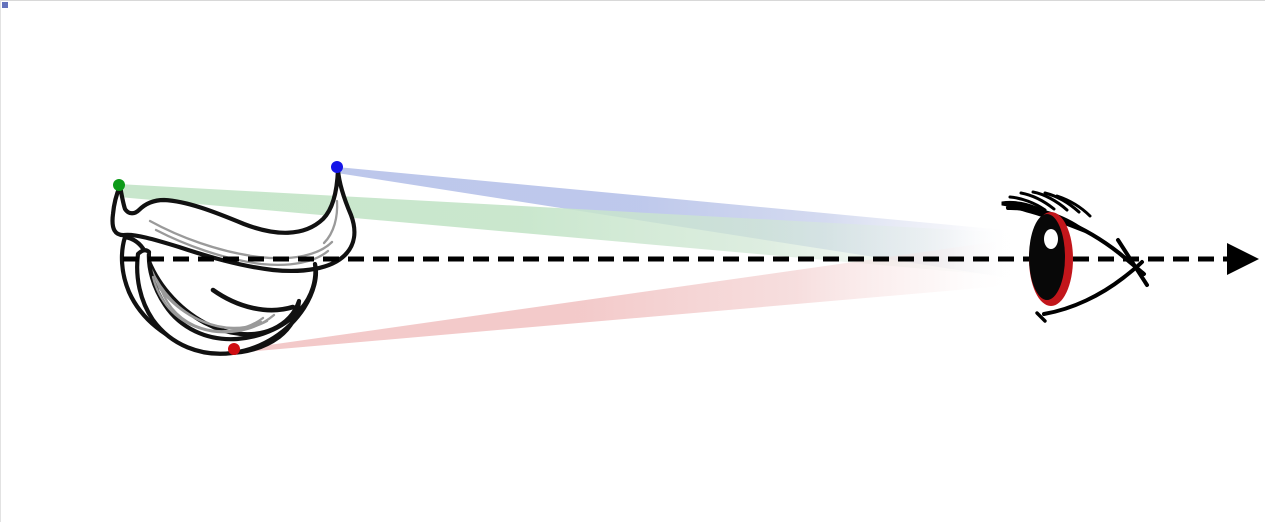 This screenshot has height=522, width=1265. I want to click on eye-pupil, so click(1047, 257).